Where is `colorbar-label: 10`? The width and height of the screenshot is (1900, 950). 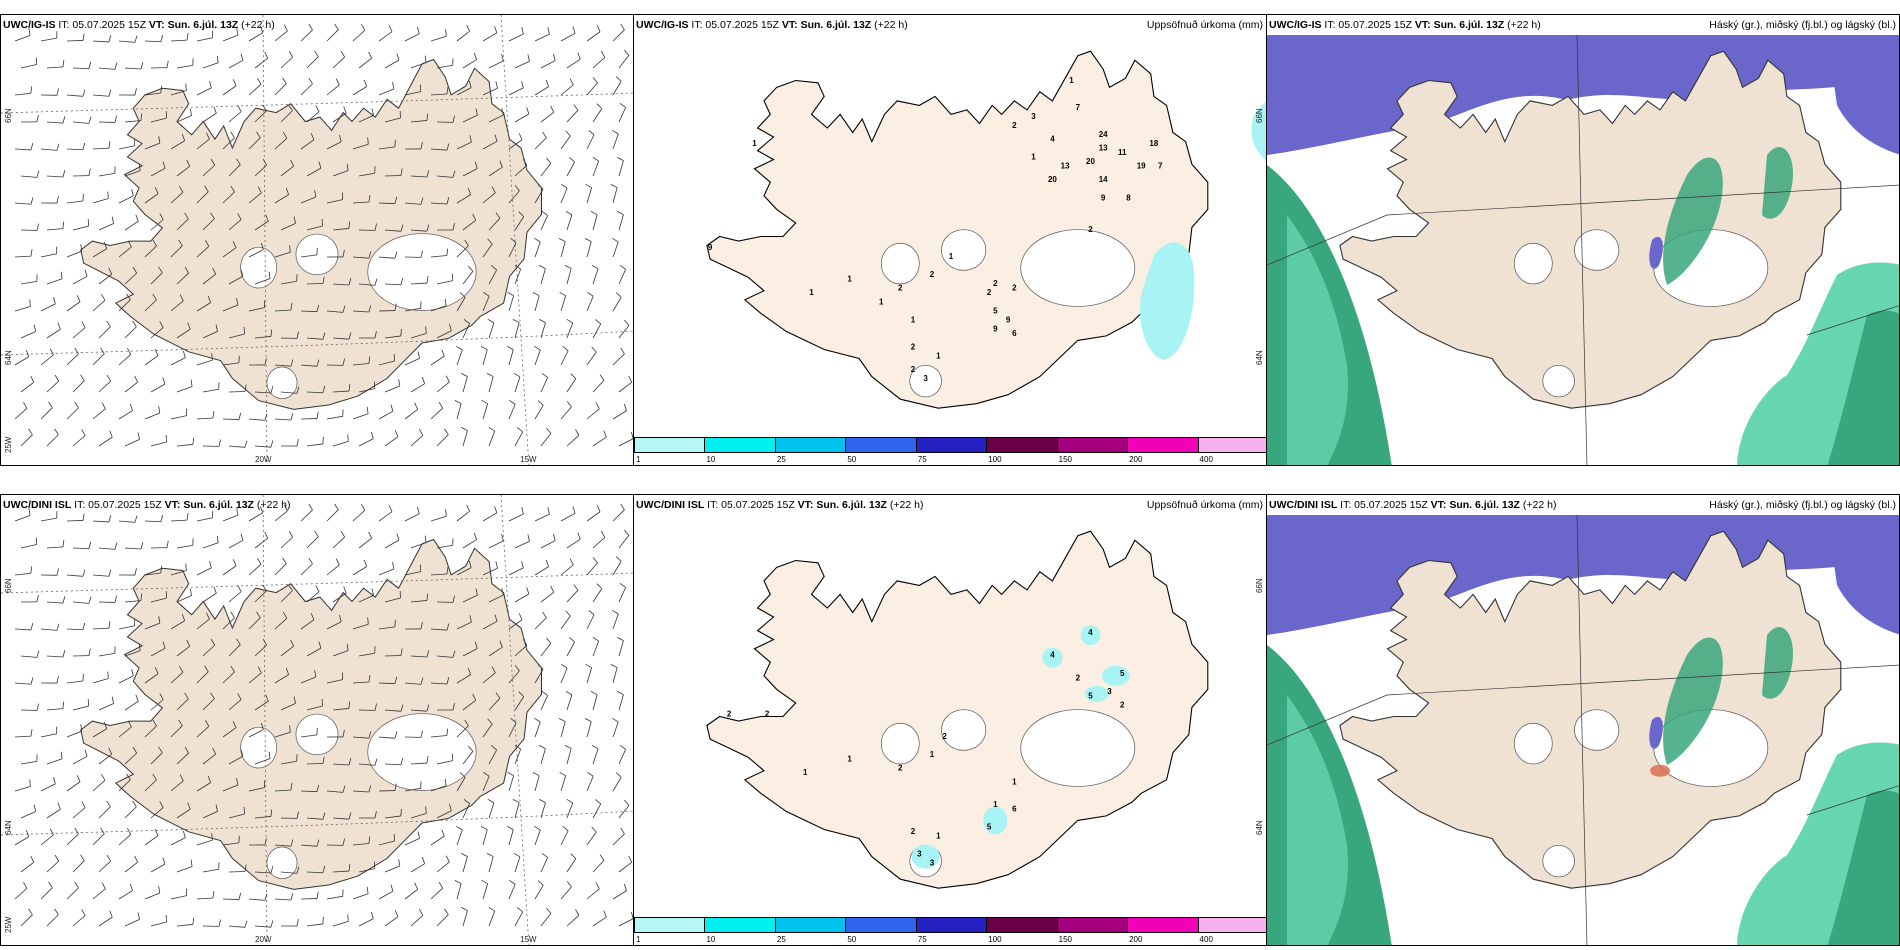 colorbar-label: 10 is located at coordinates (711, 459).